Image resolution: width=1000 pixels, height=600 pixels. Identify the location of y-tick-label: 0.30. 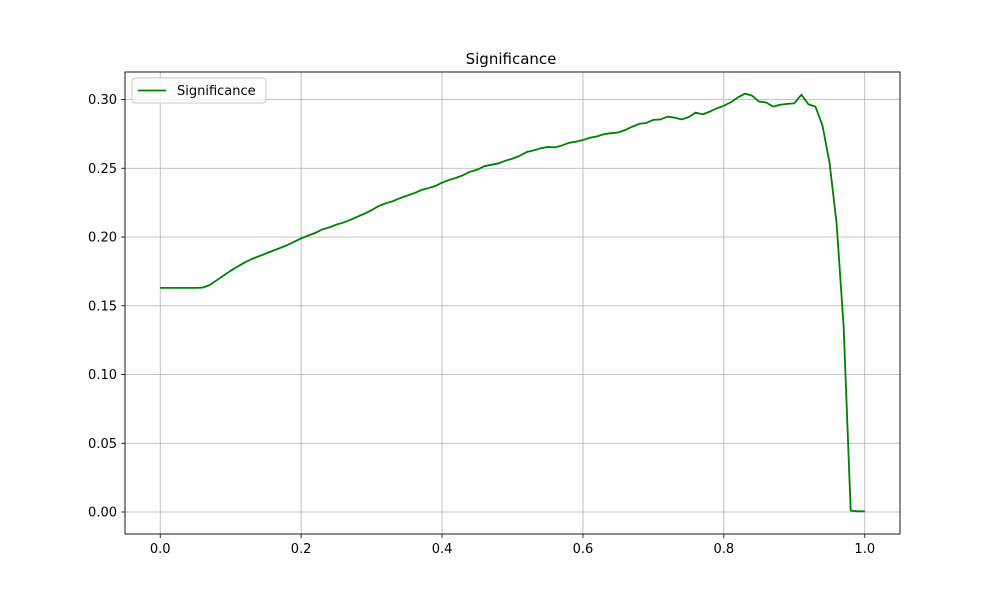
(102, 100).